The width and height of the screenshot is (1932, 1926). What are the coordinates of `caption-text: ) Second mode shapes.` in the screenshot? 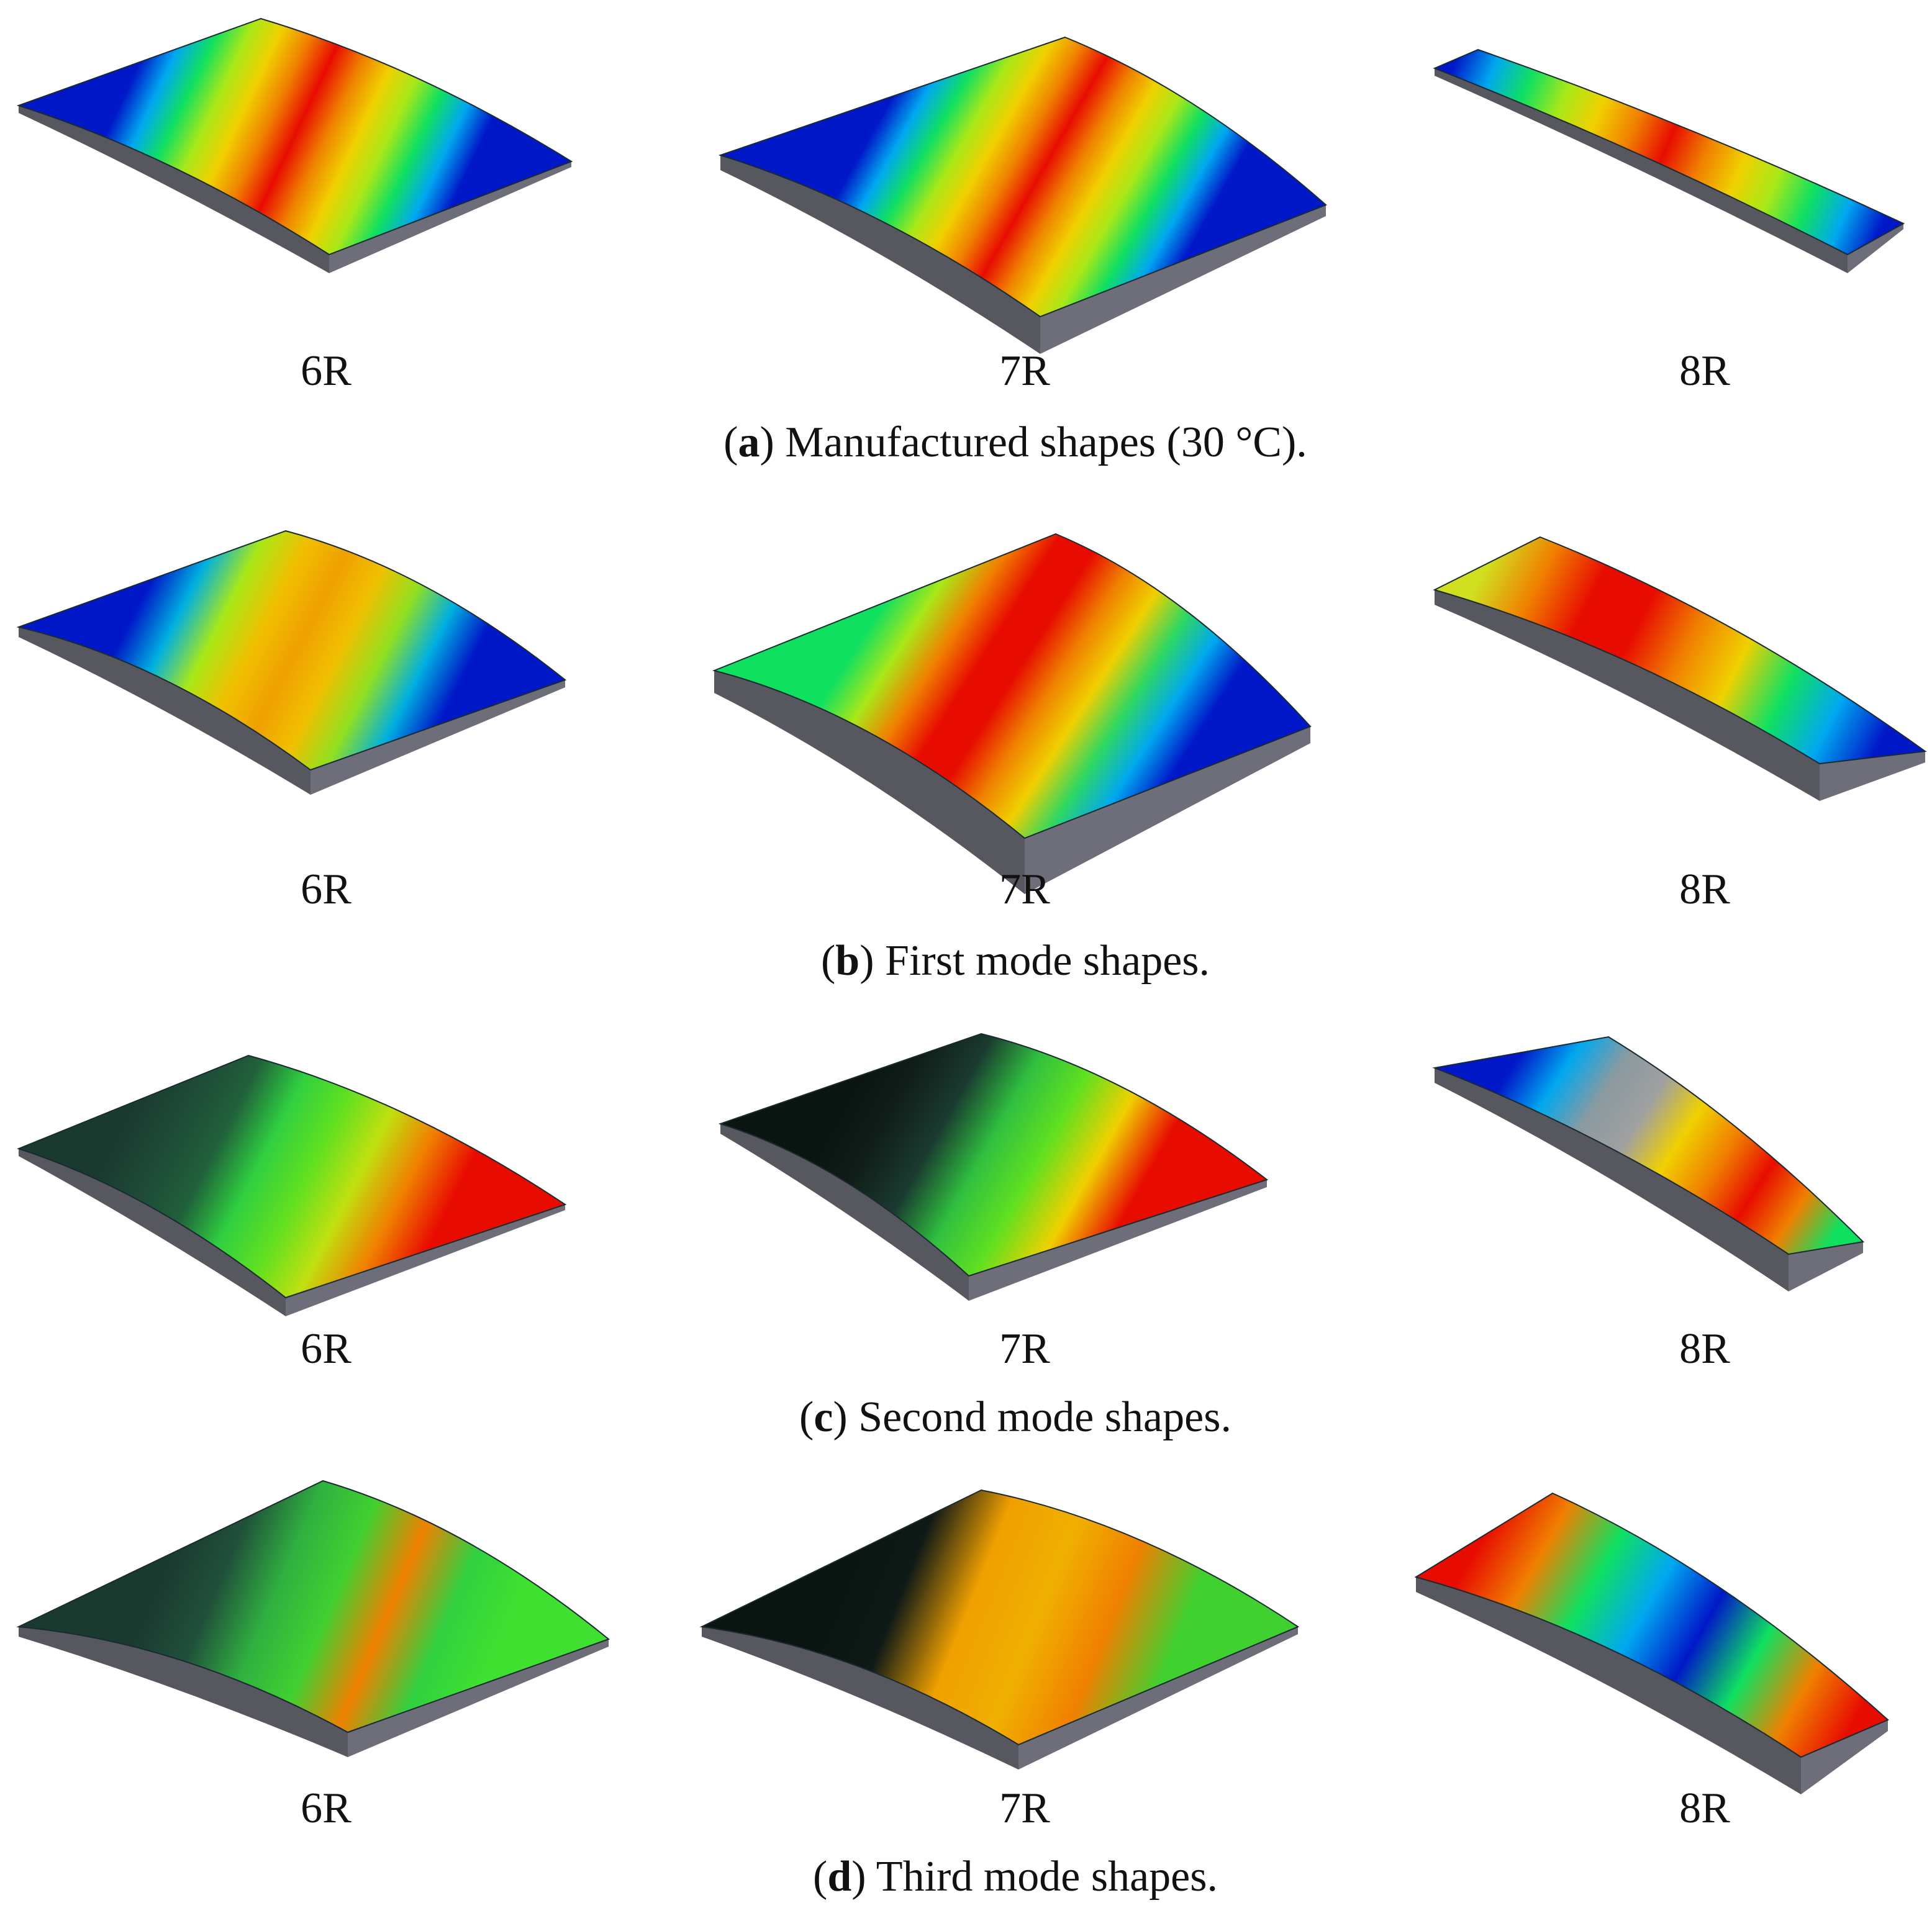 It's located at (1032, 1417).